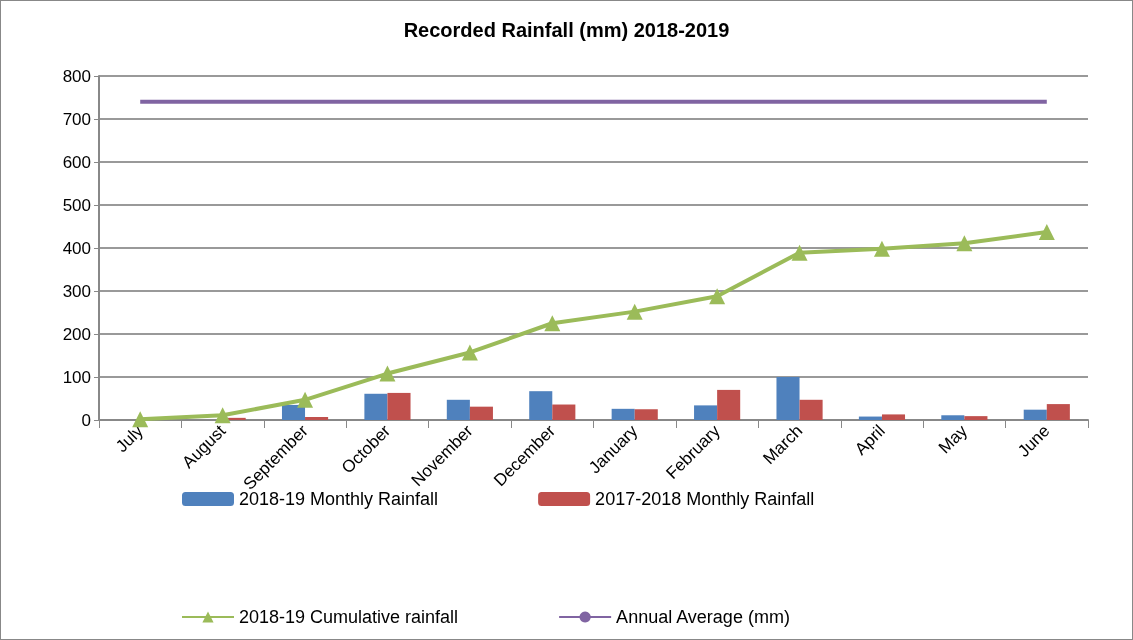  What do you see at coordinates (76, 119) in the screenshot?
I see `y-tick-label: 700` at bounding box center [76, 119].